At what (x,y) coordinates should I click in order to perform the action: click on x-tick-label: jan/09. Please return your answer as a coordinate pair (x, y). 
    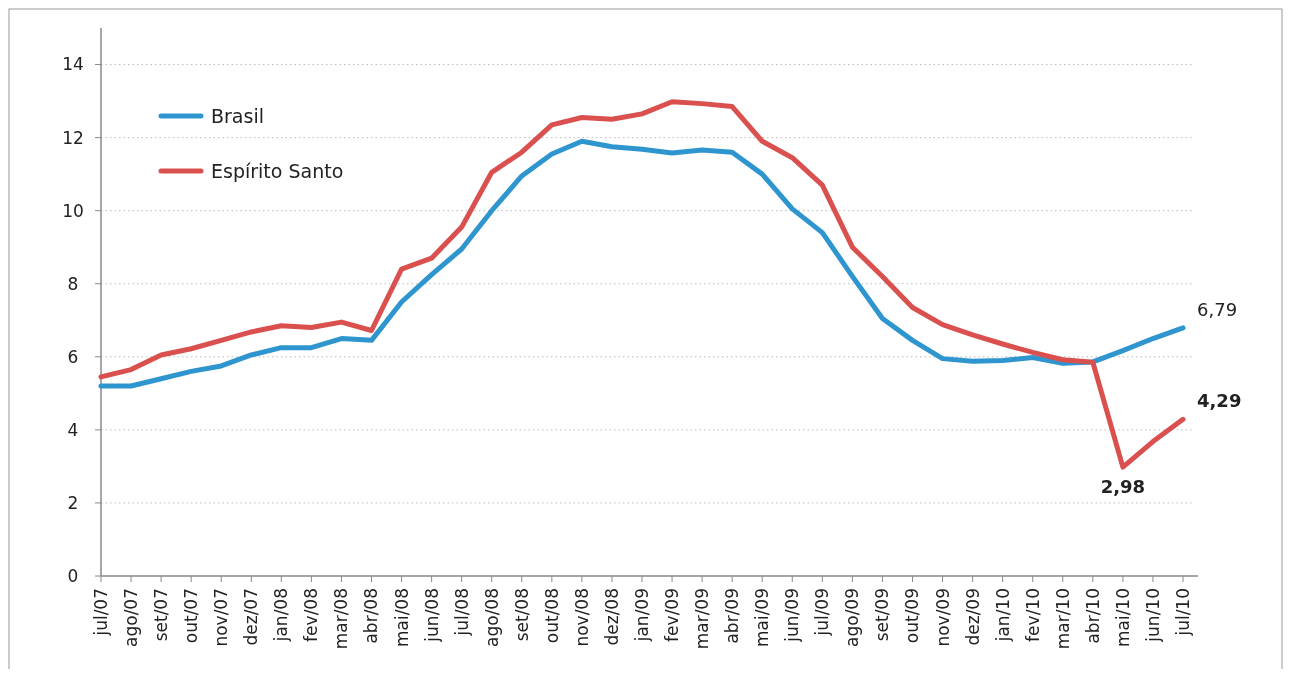
    Looking at the image, I should click on (641, 615).